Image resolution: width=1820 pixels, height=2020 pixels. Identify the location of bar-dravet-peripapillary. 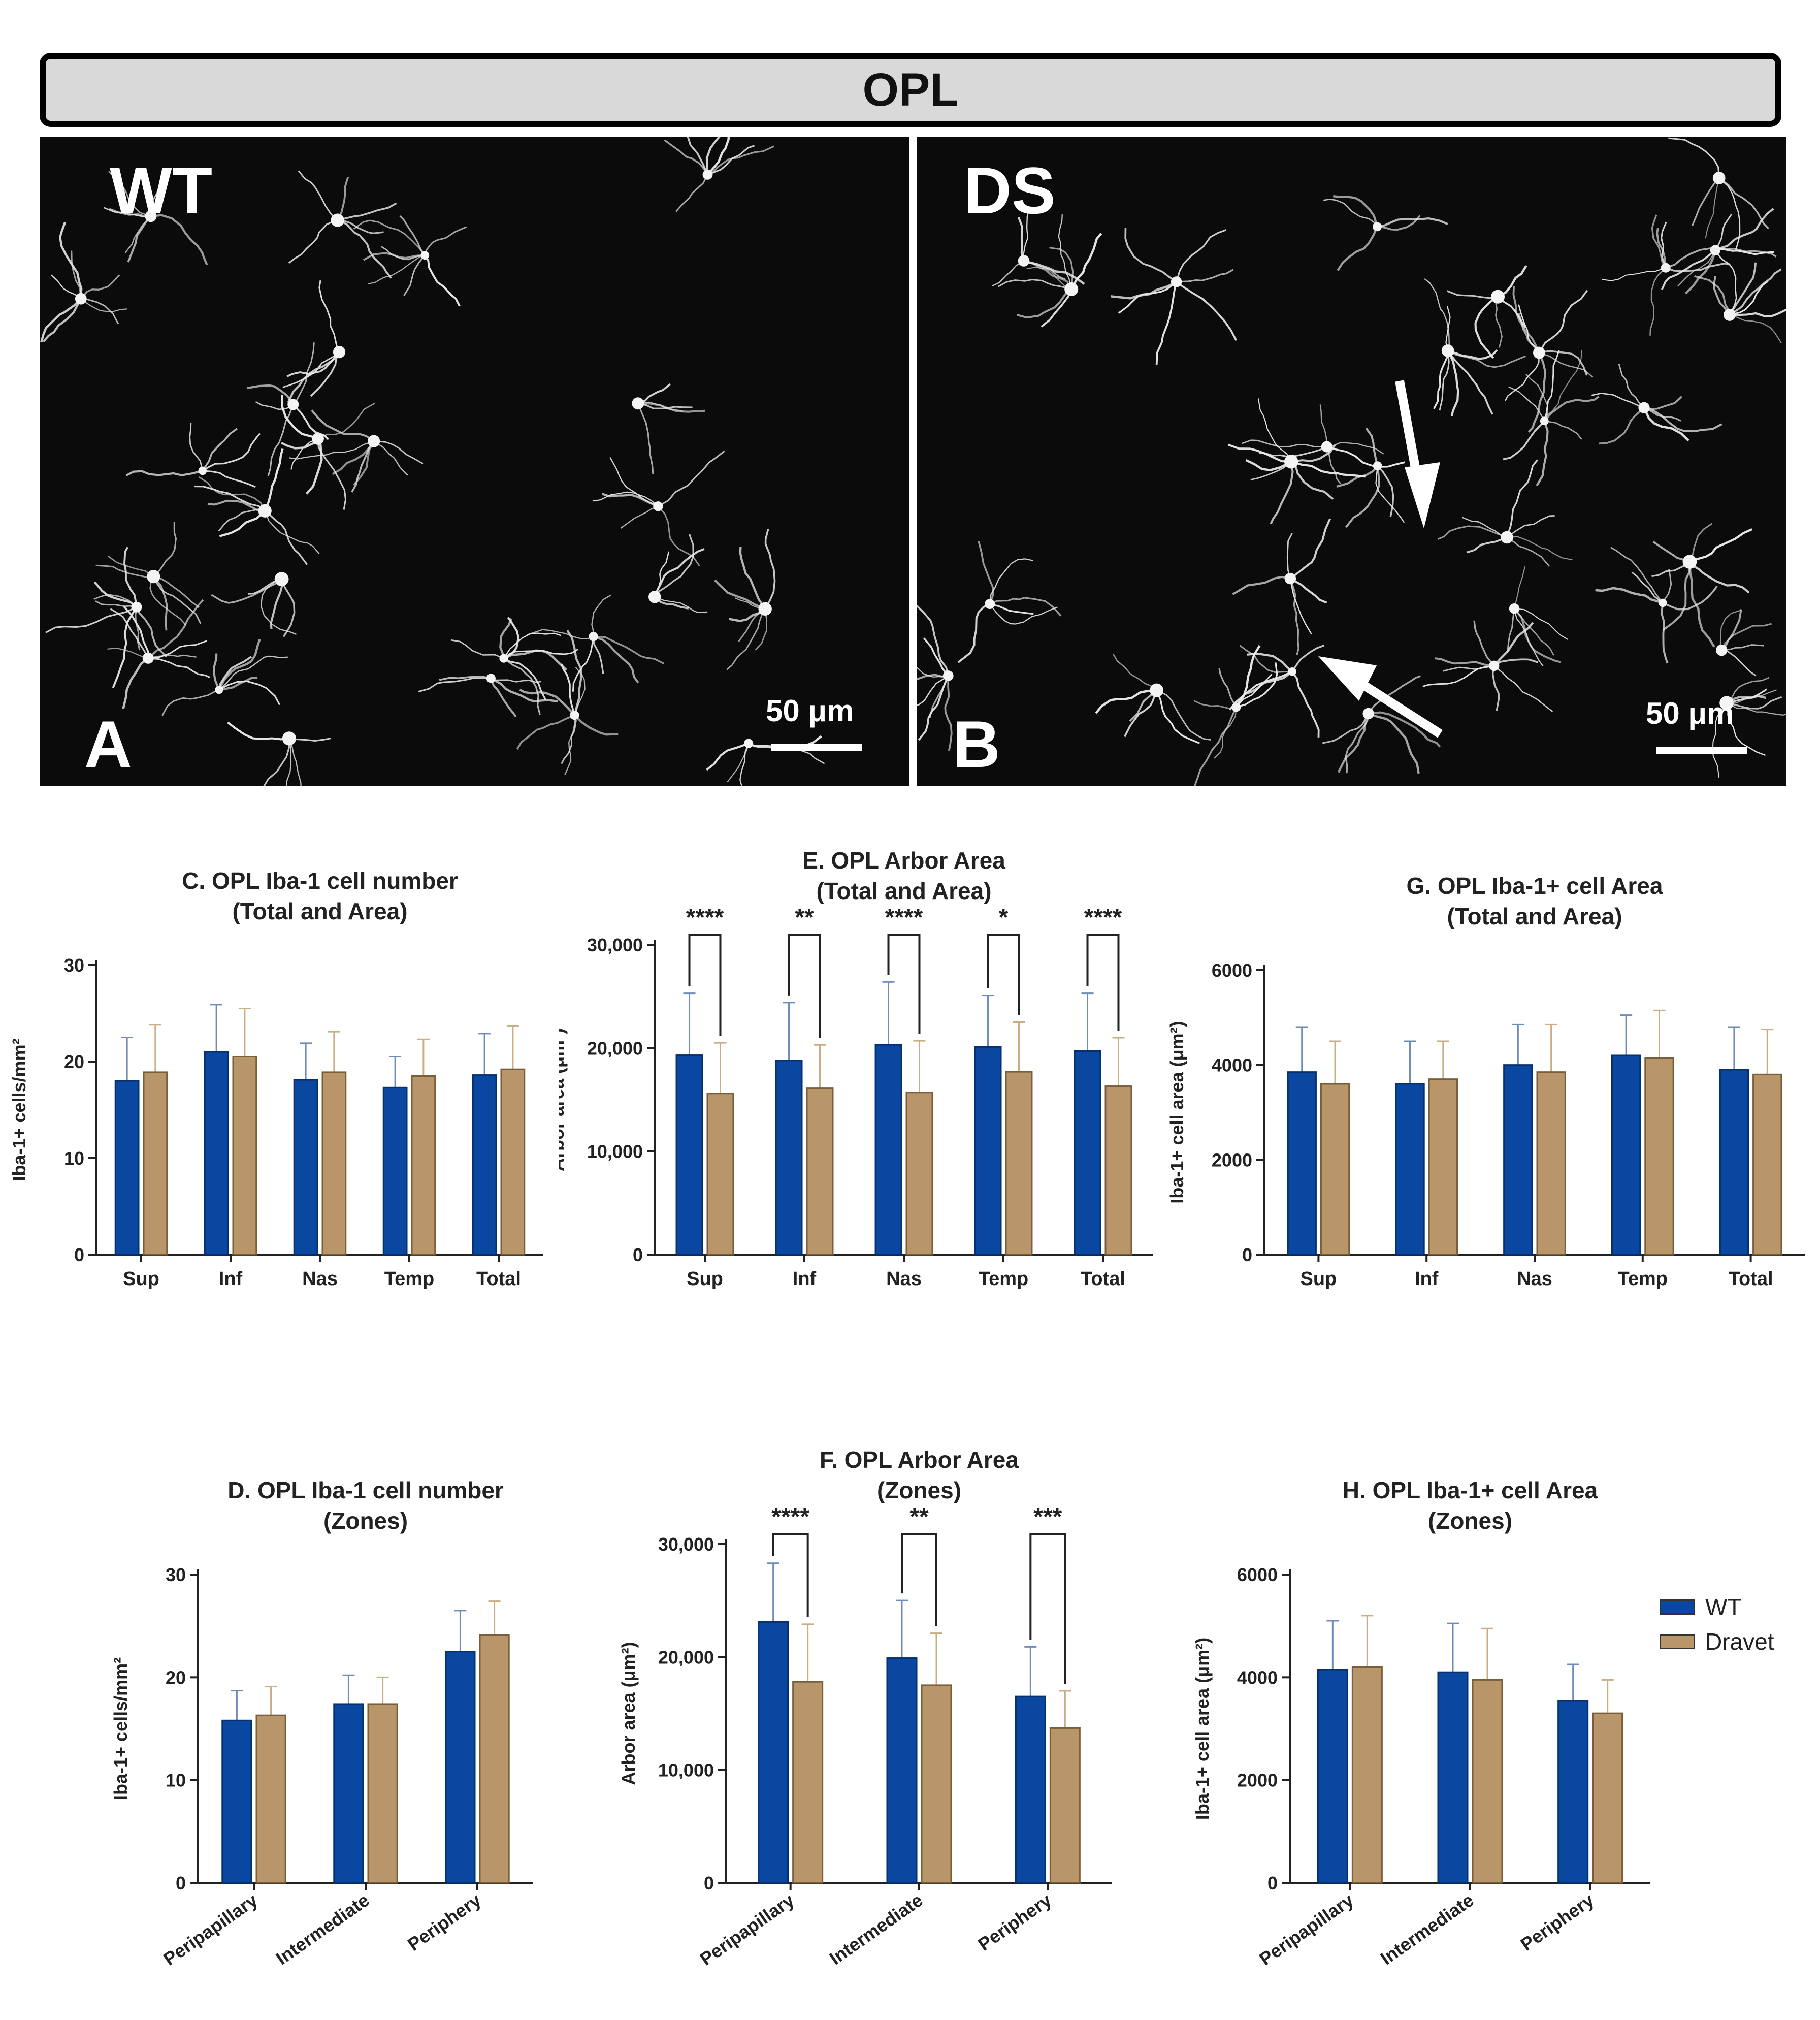
(1367, 1775).